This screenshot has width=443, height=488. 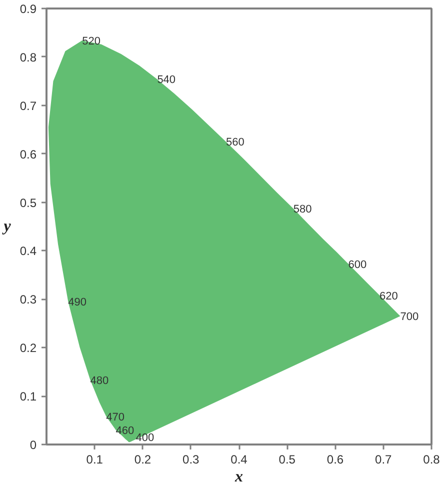 I want to click on x-tick-label: 0.3, so click(x=191, y=459).